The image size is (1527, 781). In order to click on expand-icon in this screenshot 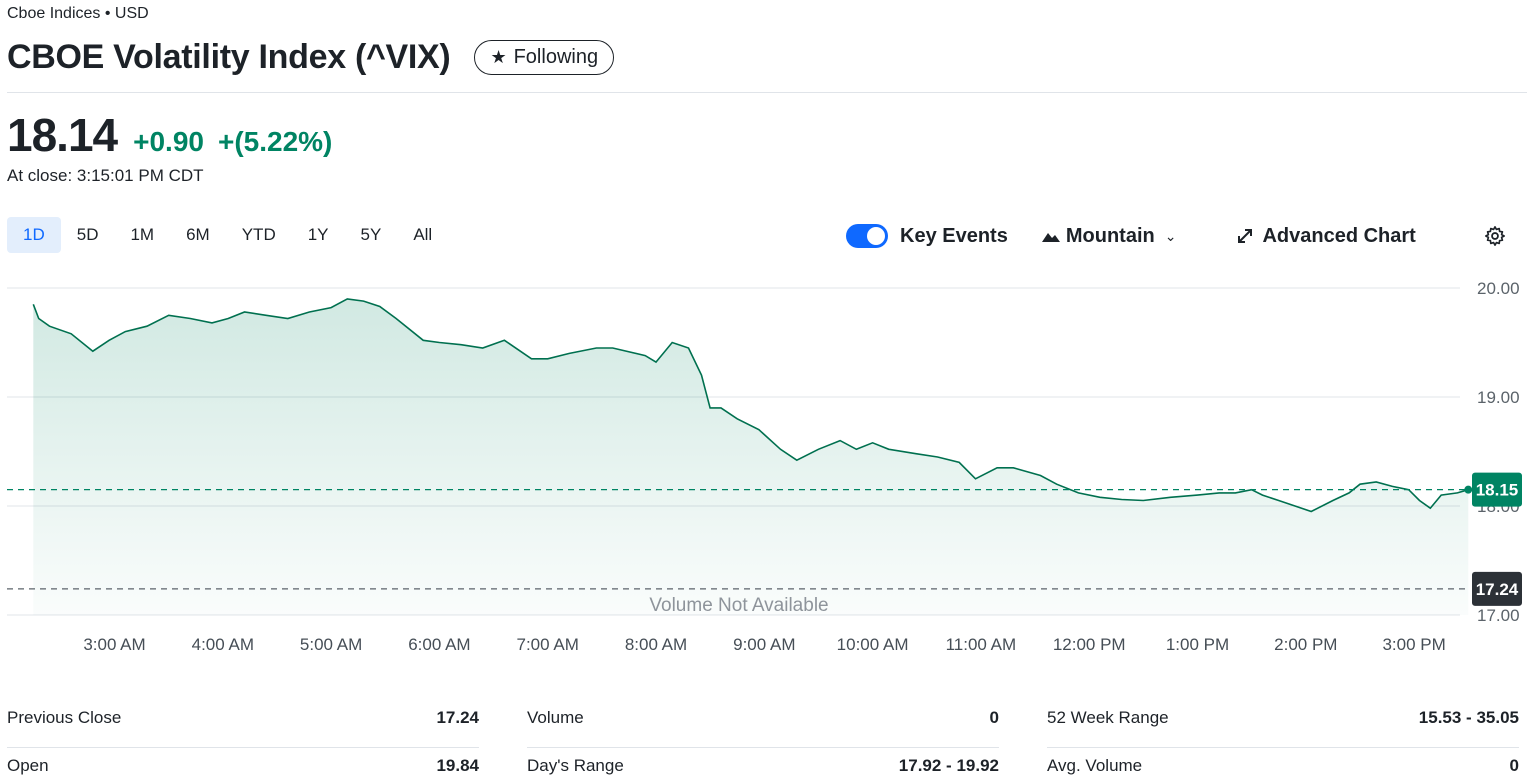, I will do `click(1245, 236)`.